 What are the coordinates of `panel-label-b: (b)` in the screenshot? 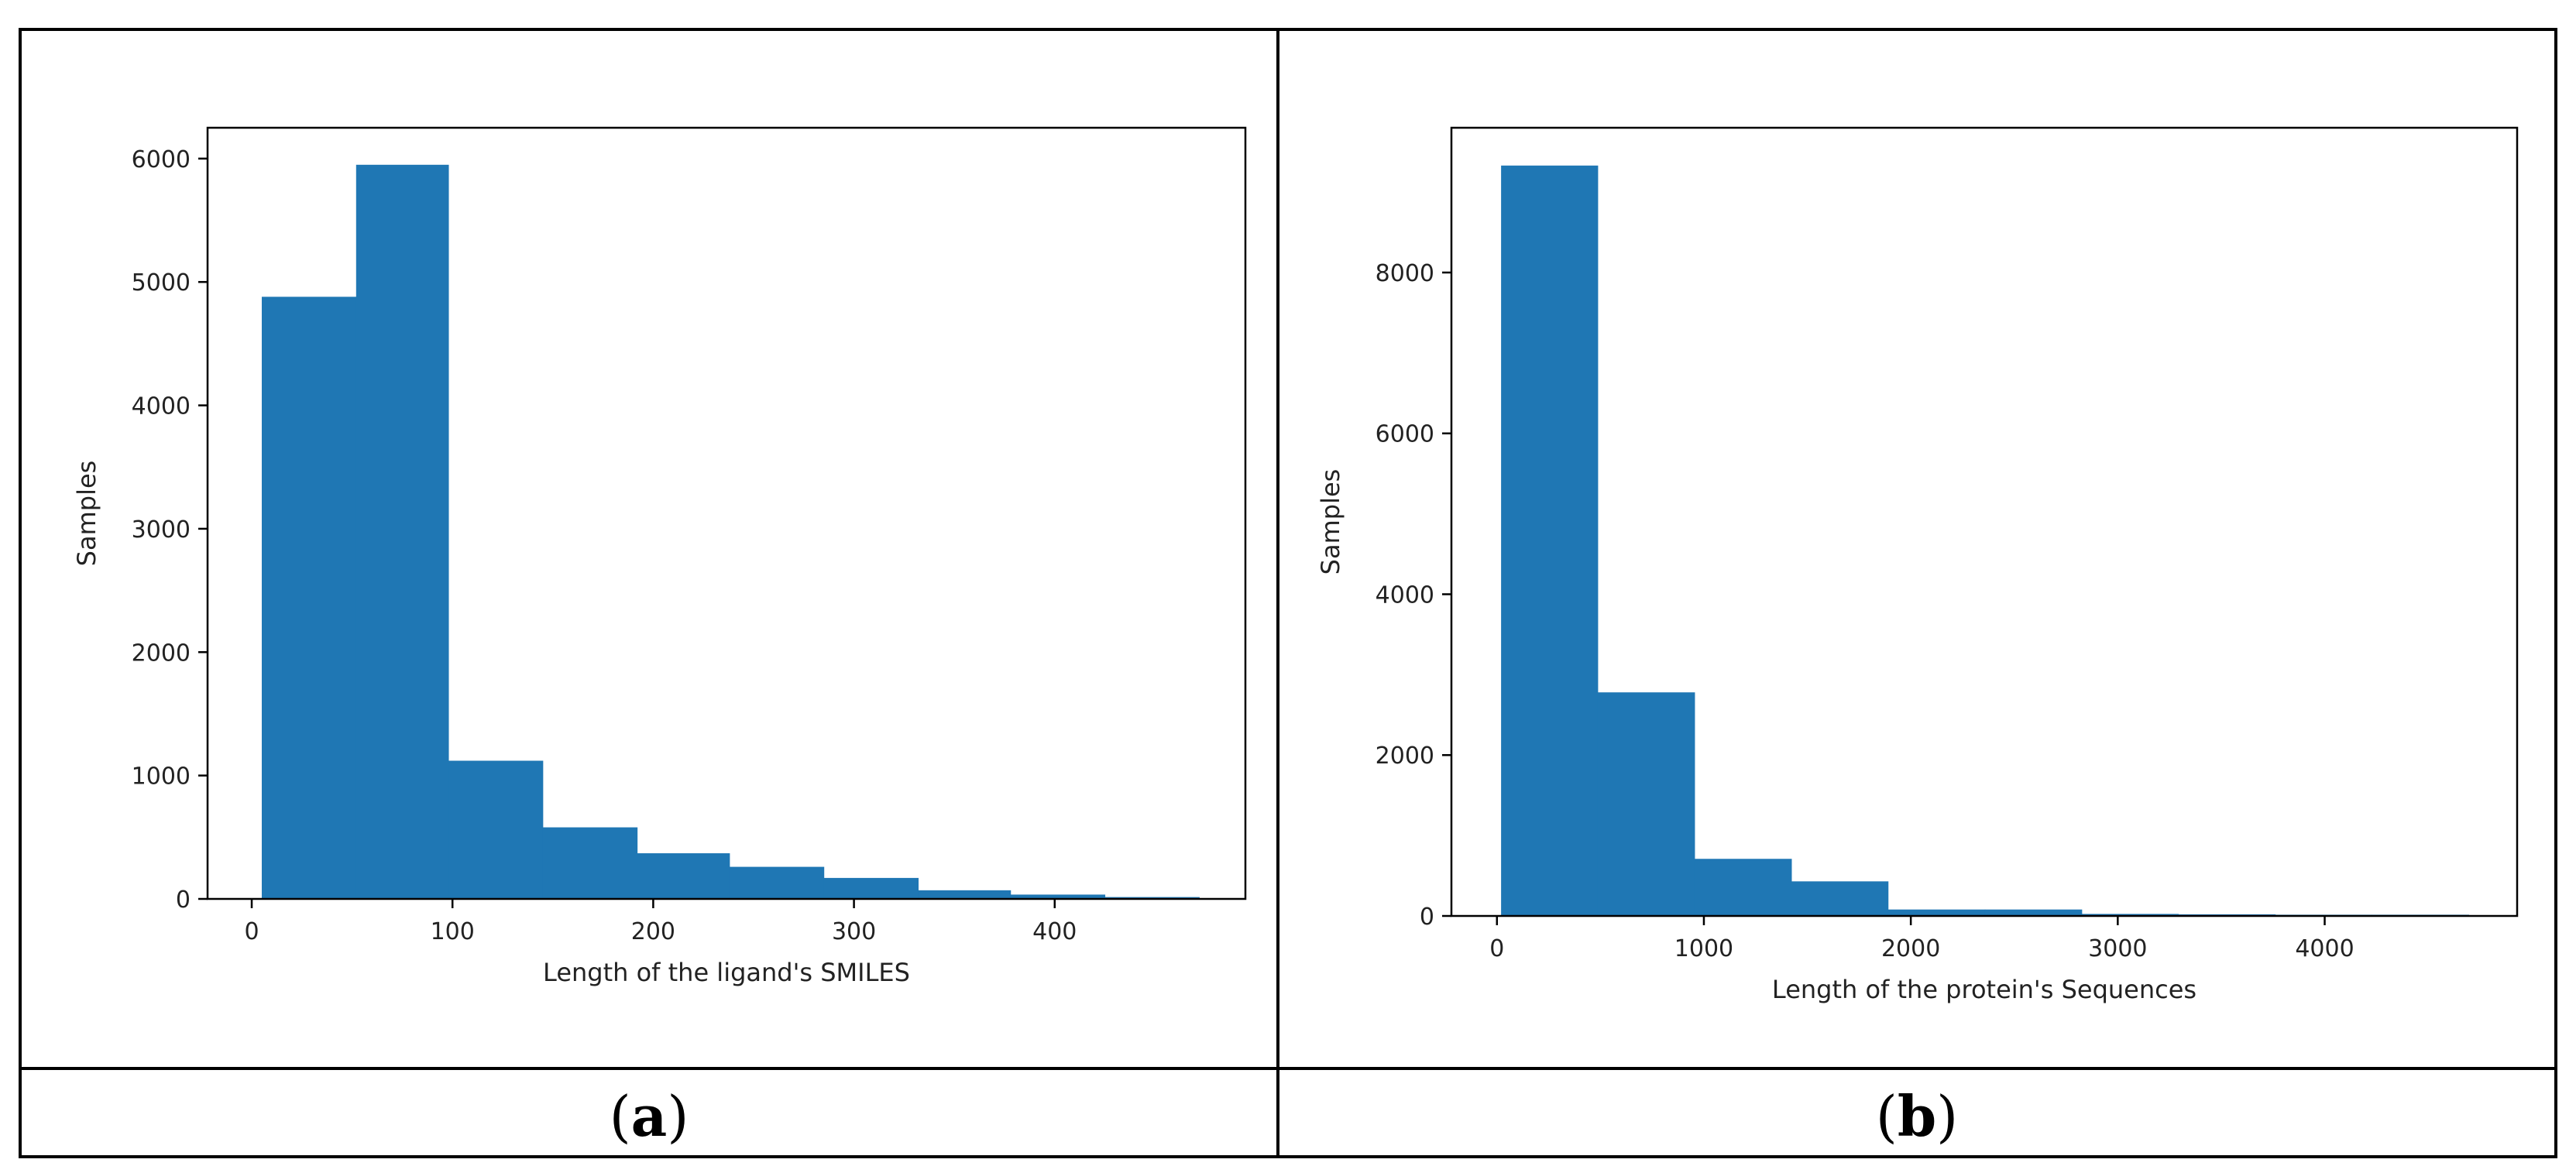 It's located at (1916, 1116).